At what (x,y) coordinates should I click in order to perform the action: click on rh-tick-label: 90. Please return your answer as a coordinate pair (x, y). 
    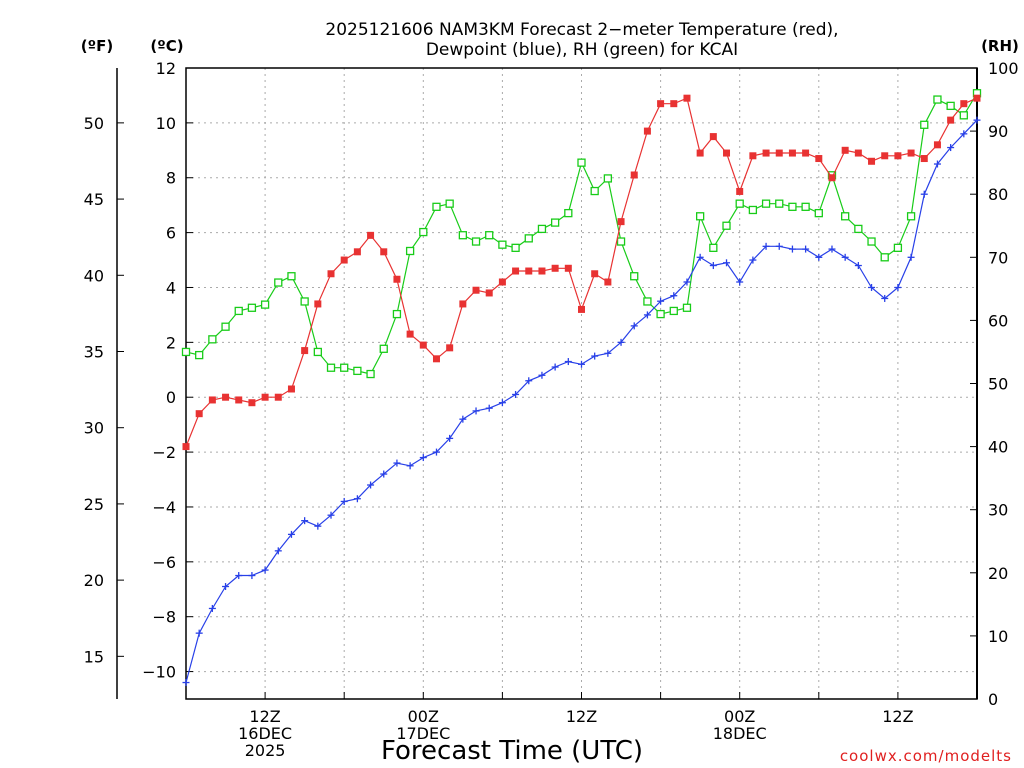
    Looking at the image, I should click on (998, 131).